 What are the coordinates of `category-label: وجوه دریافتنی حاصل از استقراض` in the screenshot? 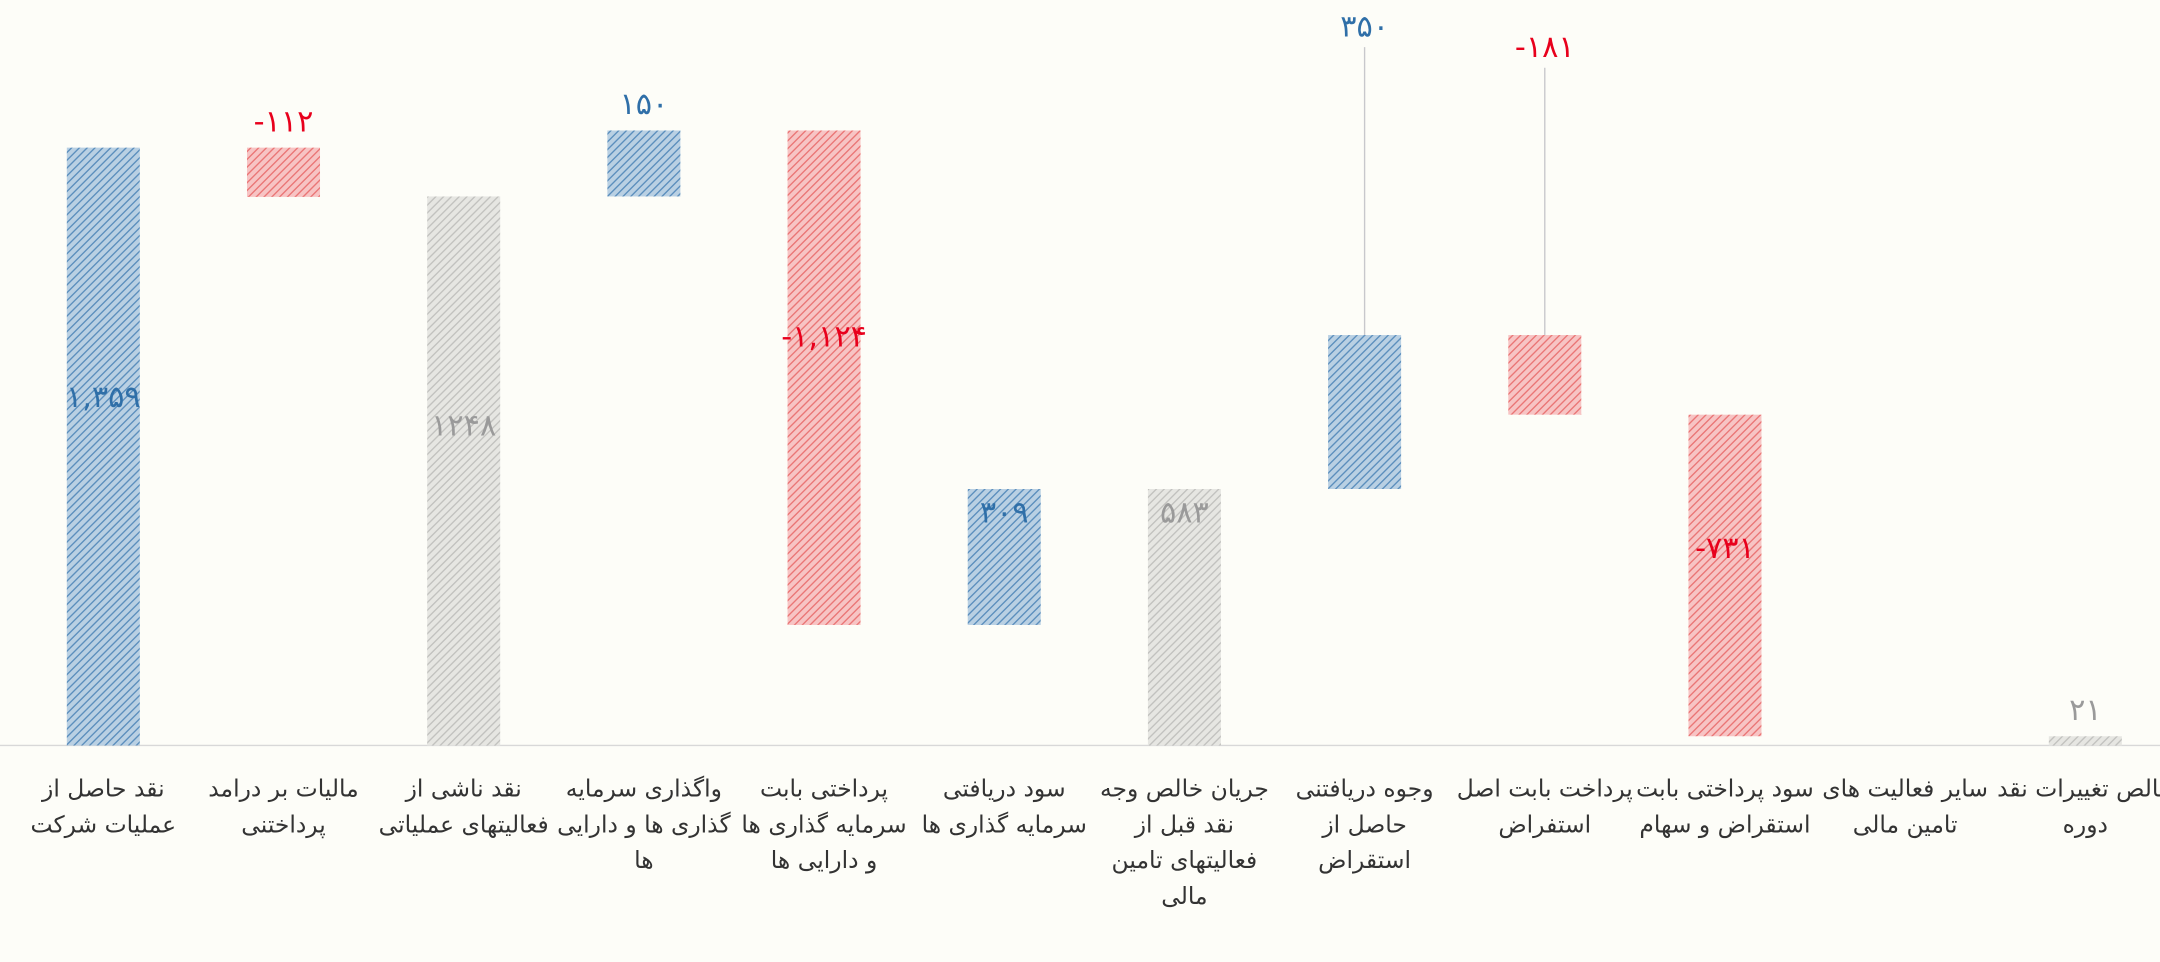 It's located at (1364, 825).